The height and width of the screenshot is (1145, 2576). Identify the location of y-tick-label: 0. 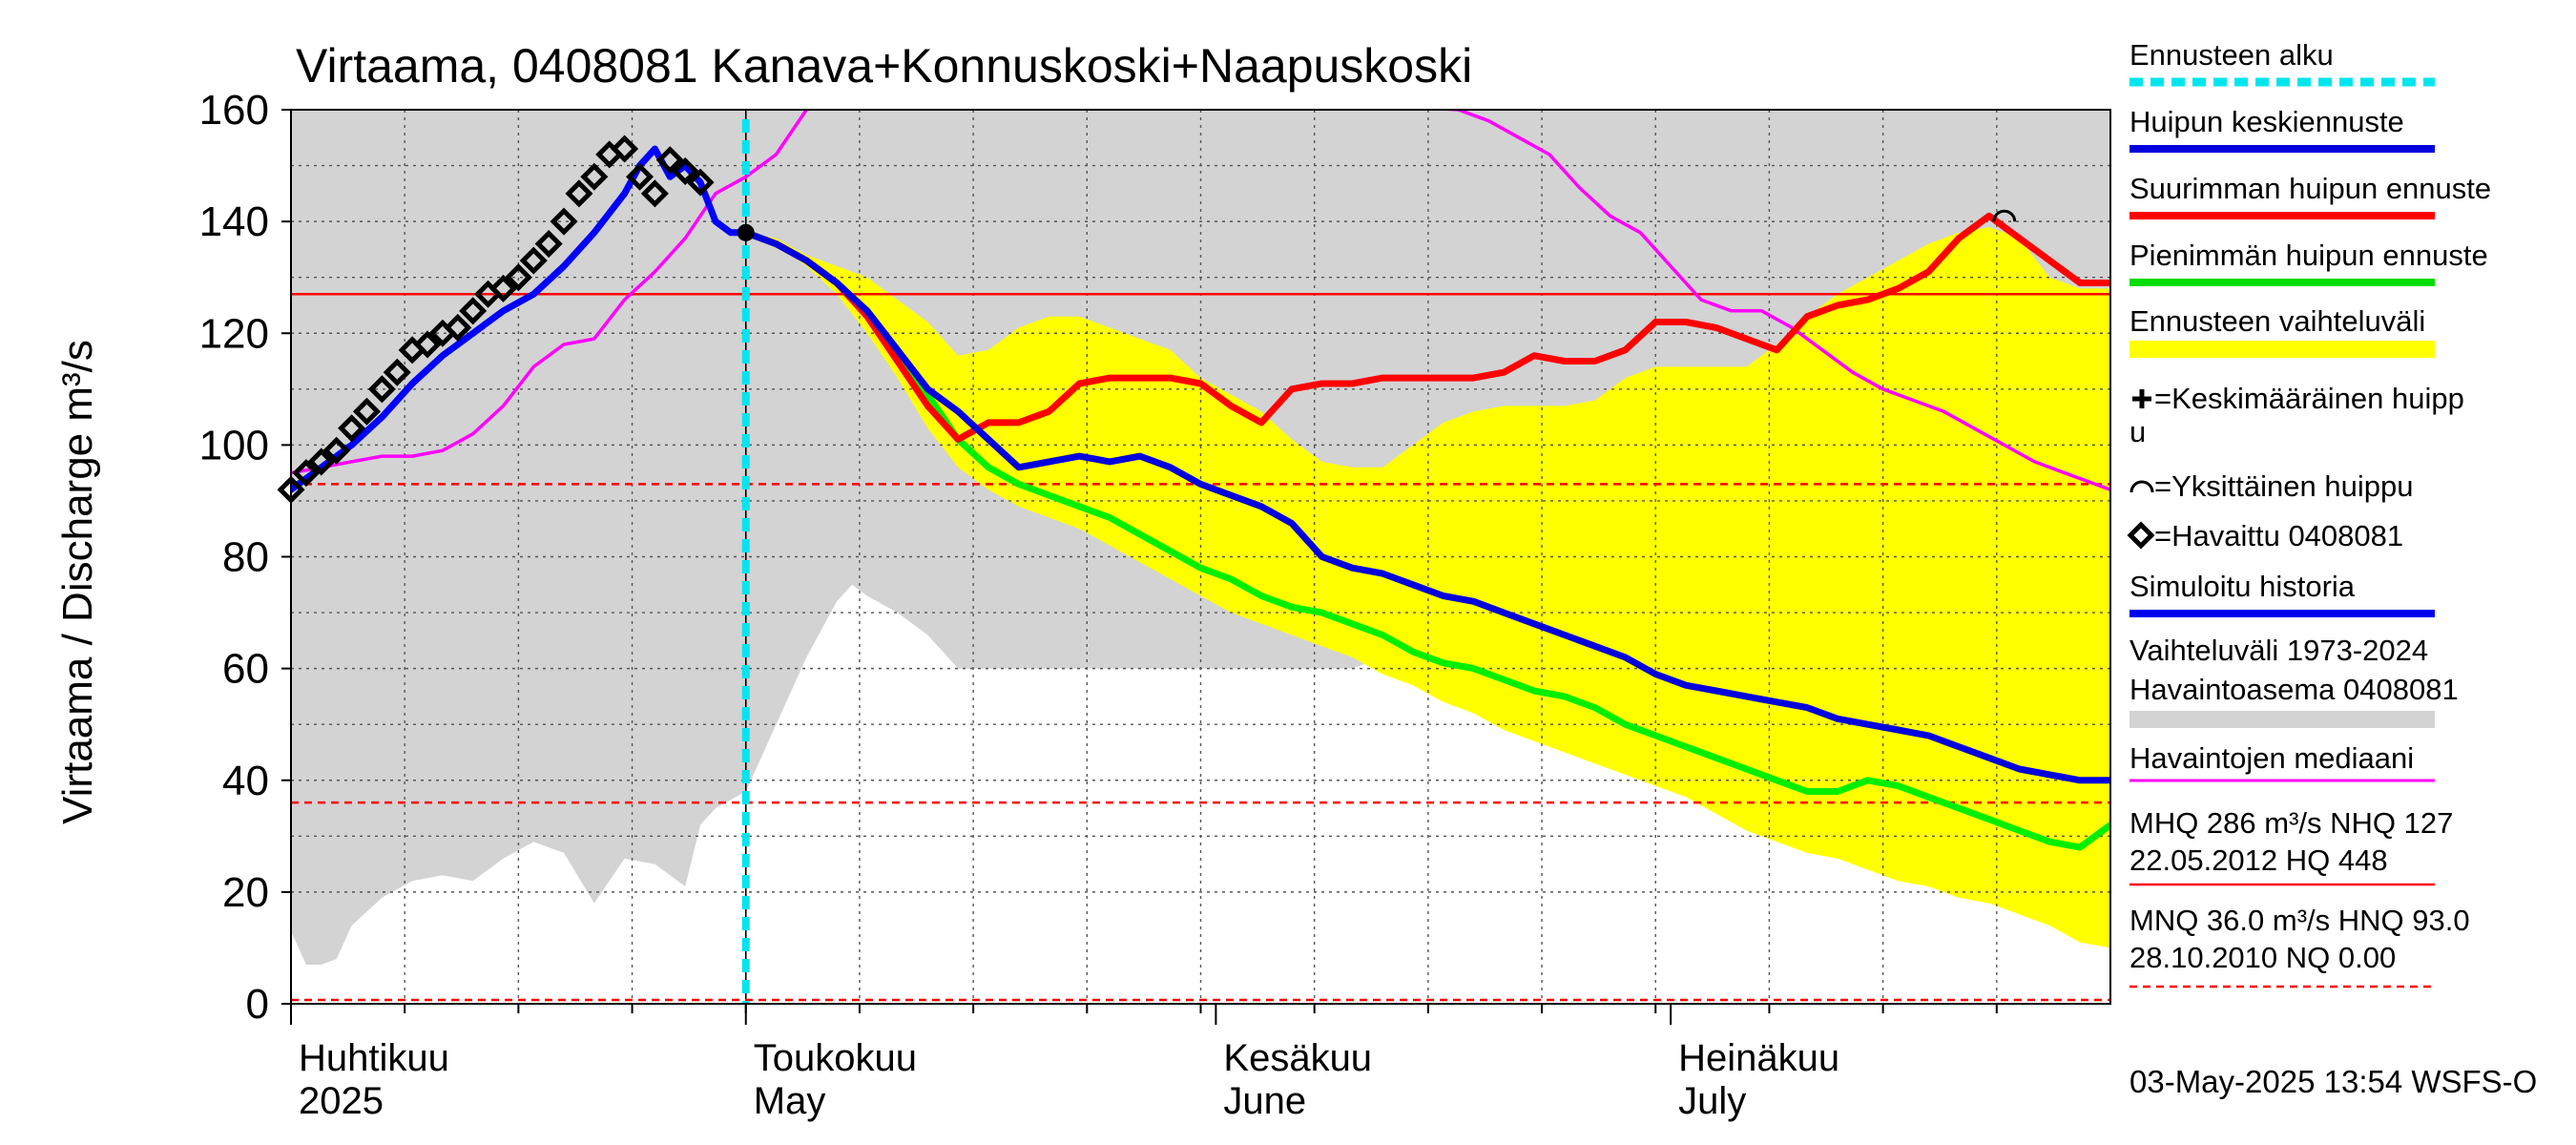
(257, 1005).